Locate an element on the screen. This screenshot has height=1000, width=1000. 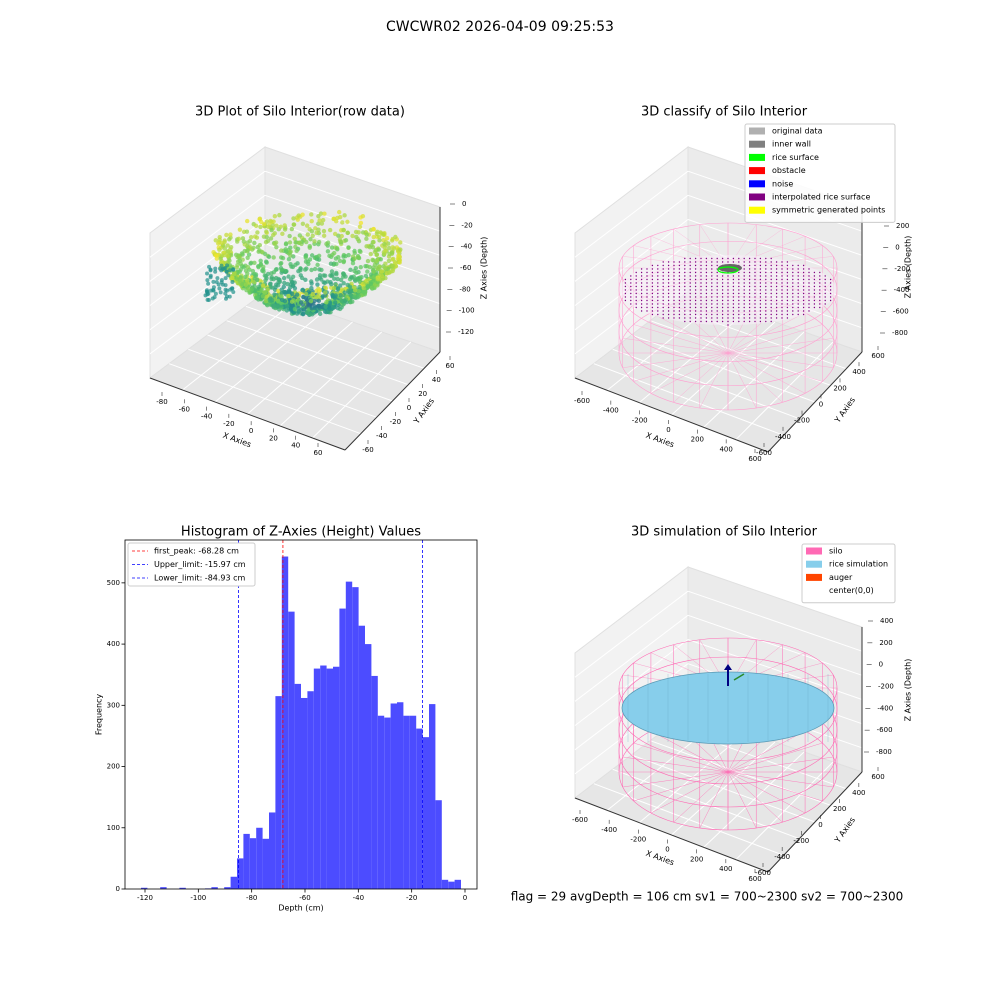
legend-label: noise is located at coordinates (782, 183).